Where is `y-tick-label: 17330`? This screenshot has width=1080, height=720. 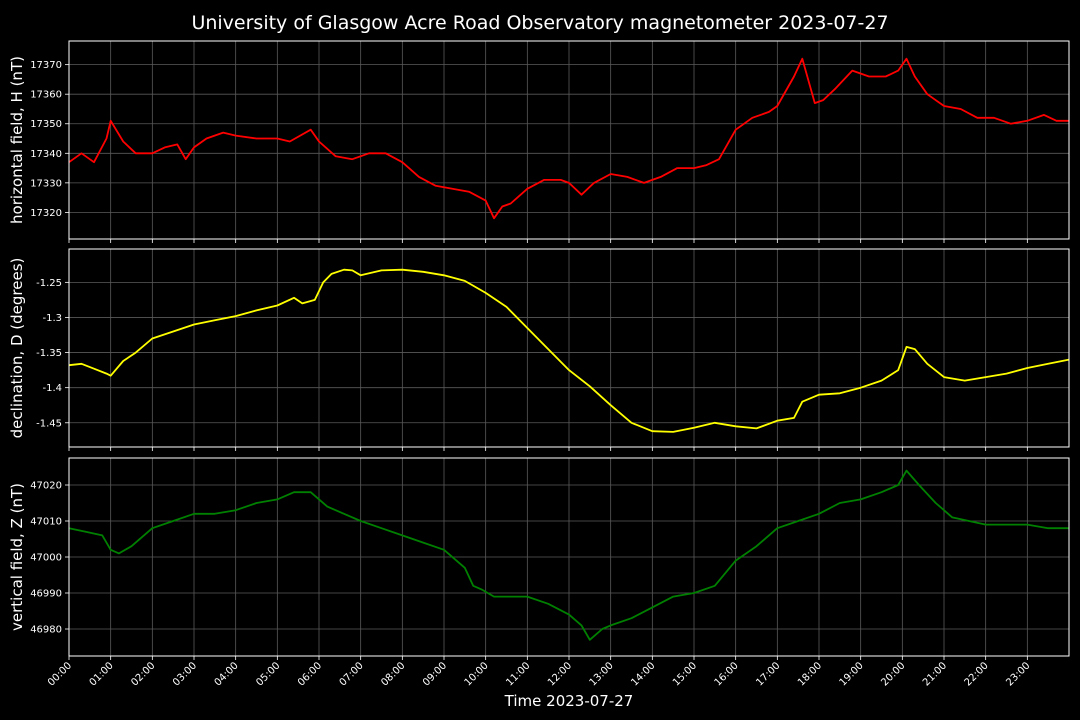 y-tick-label: 17330 is located at coordinates (46, 183).